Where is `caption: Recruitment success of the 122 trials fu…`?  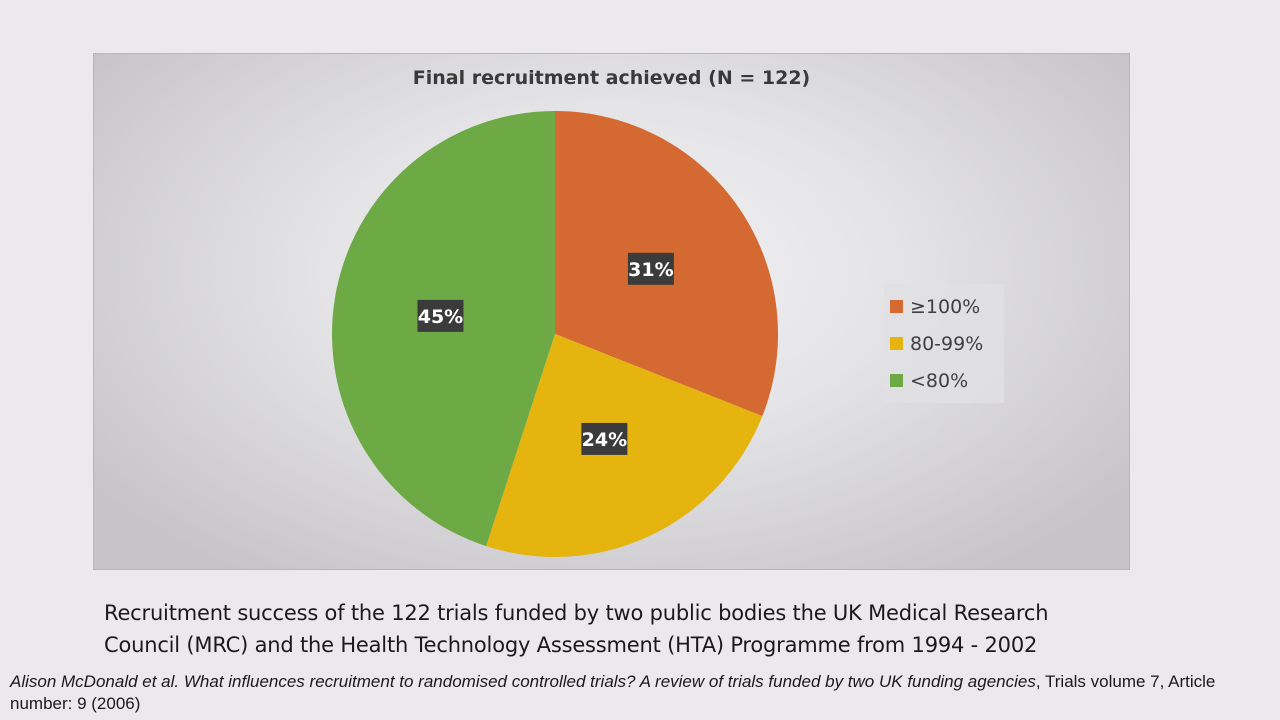
caption: Recruitment success of the 122 trials fu… is located at coordinates (576, 629).